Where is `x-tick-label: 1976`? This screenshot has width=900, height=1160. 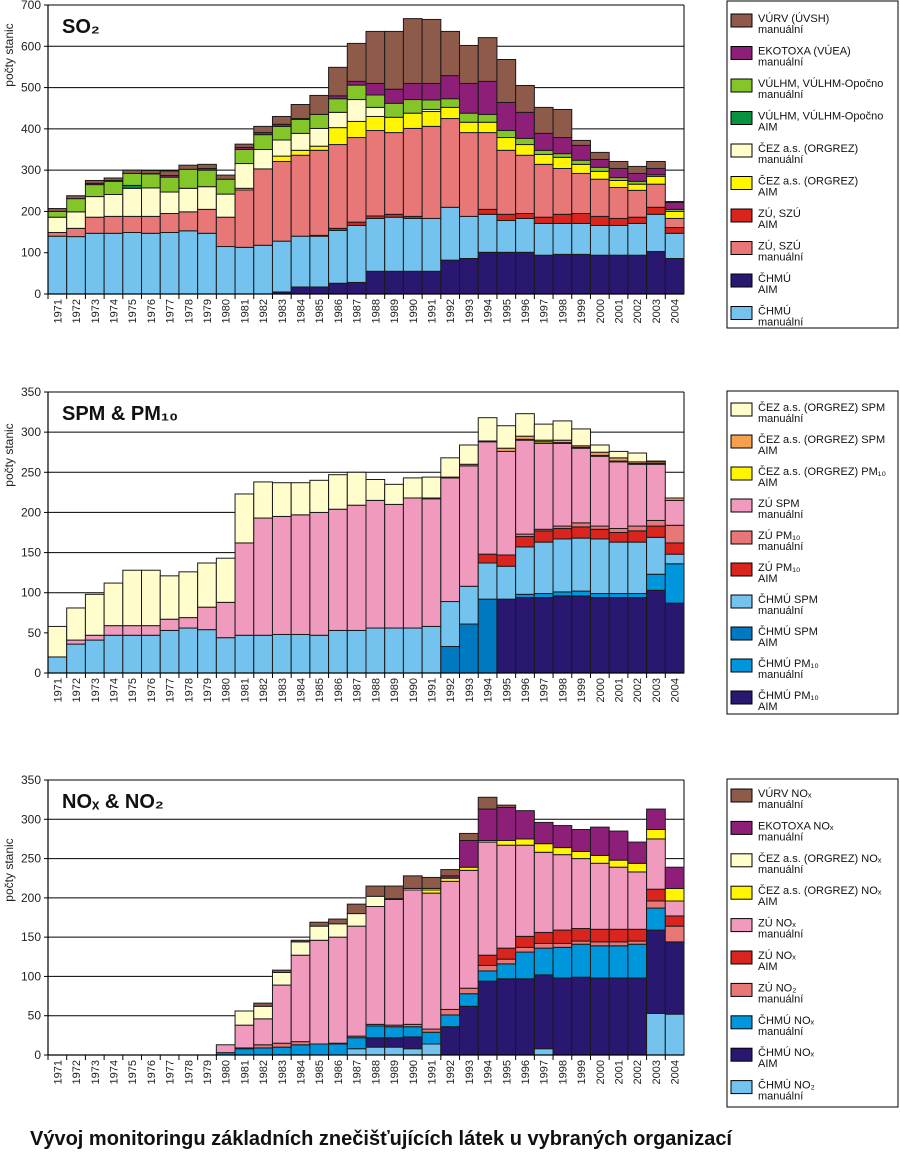 x-tick-label: 1976 is located at coordinates (152, 690).